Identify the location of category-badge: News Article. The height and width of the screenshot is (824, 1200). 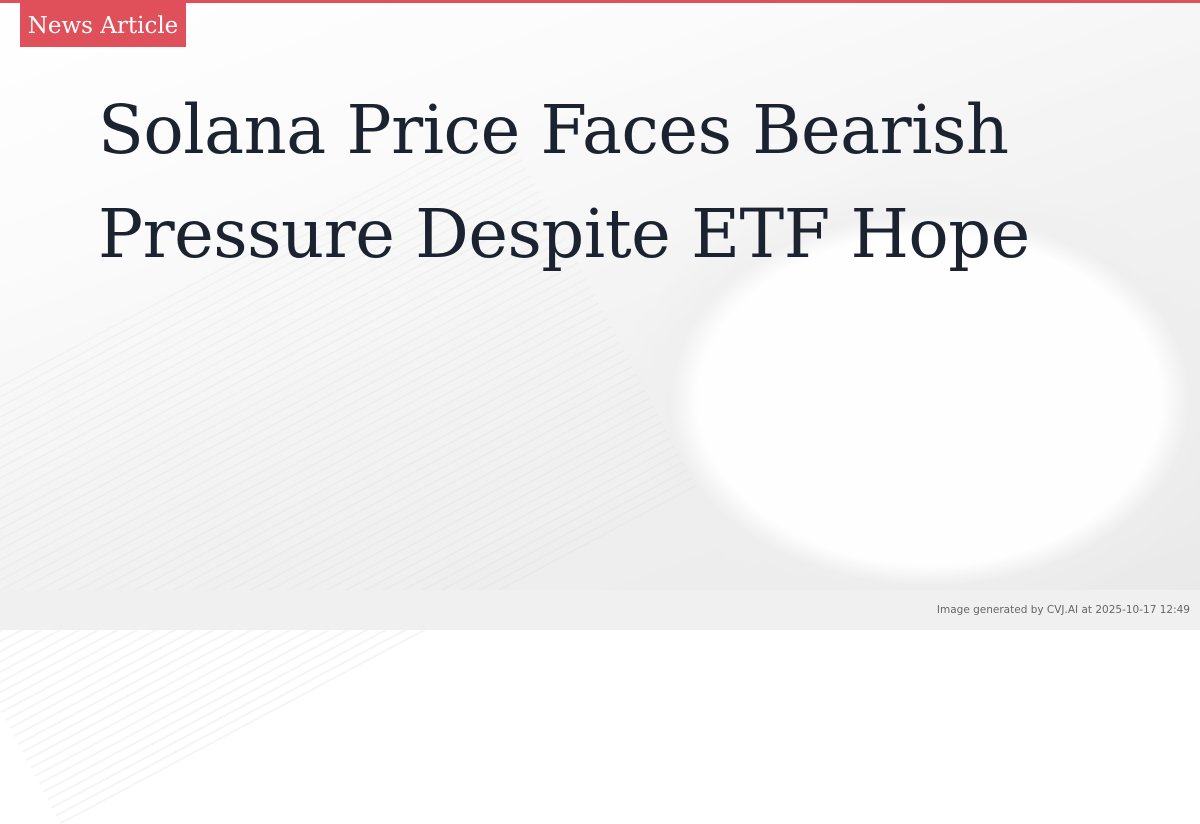
(103, 25).